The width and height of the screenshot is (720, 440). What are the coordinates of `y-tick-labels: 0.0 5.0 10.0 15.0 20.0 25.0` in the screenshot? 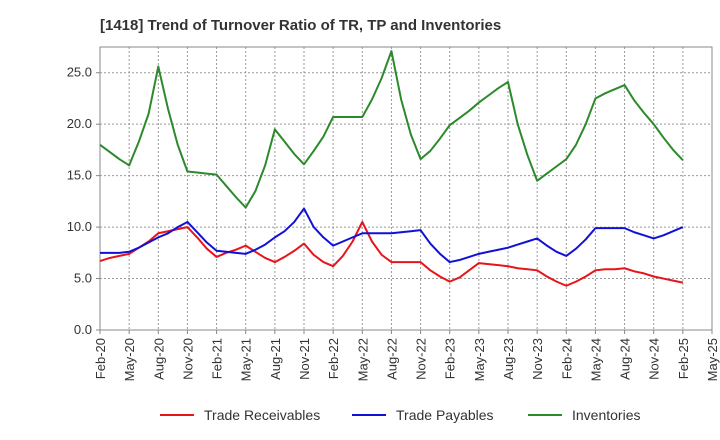 It's located at (79, 201).